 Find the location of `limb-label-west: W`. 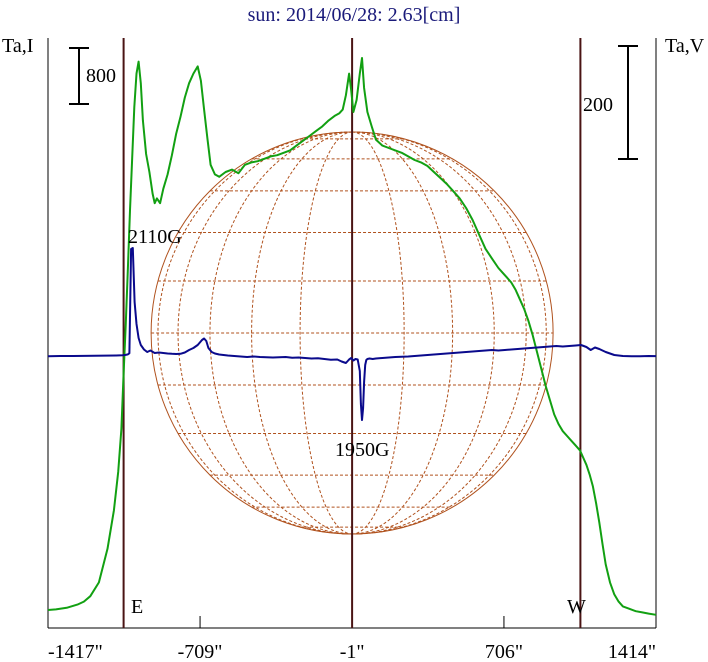

limb-label-west: W is located at coordinates (576, 607).